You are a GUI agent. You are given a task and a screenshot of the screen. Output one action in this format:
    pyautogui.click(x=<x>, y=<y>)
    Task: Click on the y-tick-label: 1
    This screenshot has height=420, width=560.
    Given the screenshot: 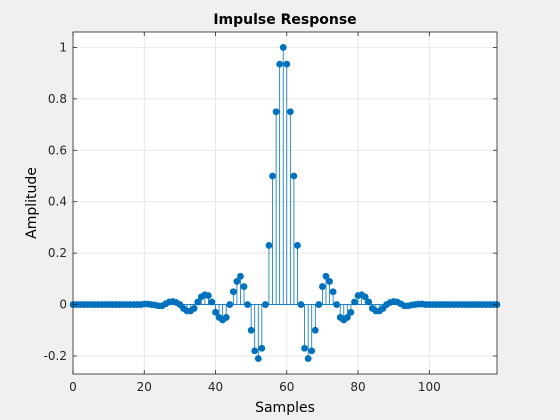 What is the action you would take?
    pyautogui.click(x=63, y=47)
    